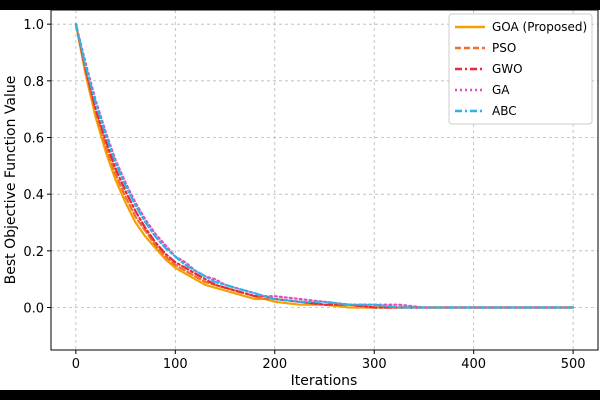 The width and height of the screenshot is (600, 400). What do you see at coordinates (507, 69) in the screenshot?
I see `legend-label: GWO` at bounding box center [507, 69].